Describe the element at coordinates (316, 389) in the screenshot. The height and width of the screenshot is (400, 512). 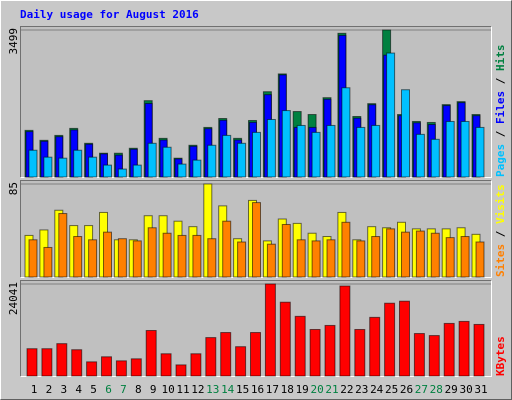
I see `x-tick-label: 20` at that location.